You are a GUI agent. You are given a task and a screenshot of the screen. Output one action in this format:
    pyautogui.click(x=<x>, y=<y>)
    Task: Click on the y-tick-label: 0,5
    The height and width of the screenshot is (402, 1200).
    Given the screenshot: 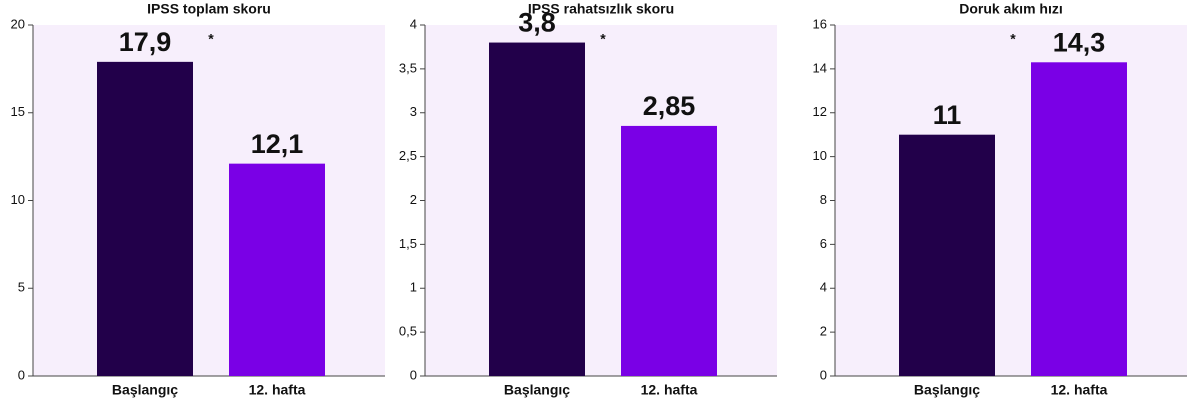 What is the action you would take?
    pyautogui.click(x=408, y=331)
    